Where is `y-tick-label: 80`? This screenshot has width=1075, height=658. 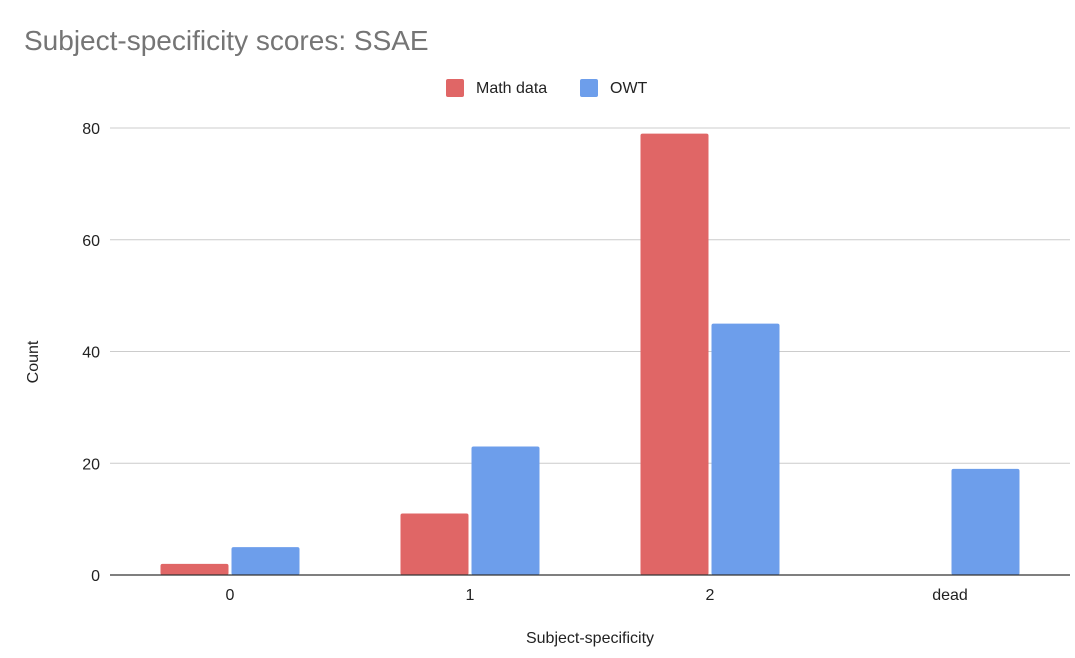 y-tick-label: 80 is located at coordinates (91, 129).